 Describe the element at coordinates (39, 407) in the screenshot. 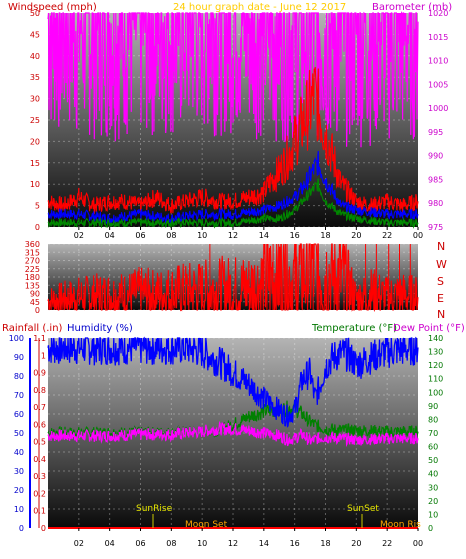

I see `y-tick-label: 0.7` at that location.